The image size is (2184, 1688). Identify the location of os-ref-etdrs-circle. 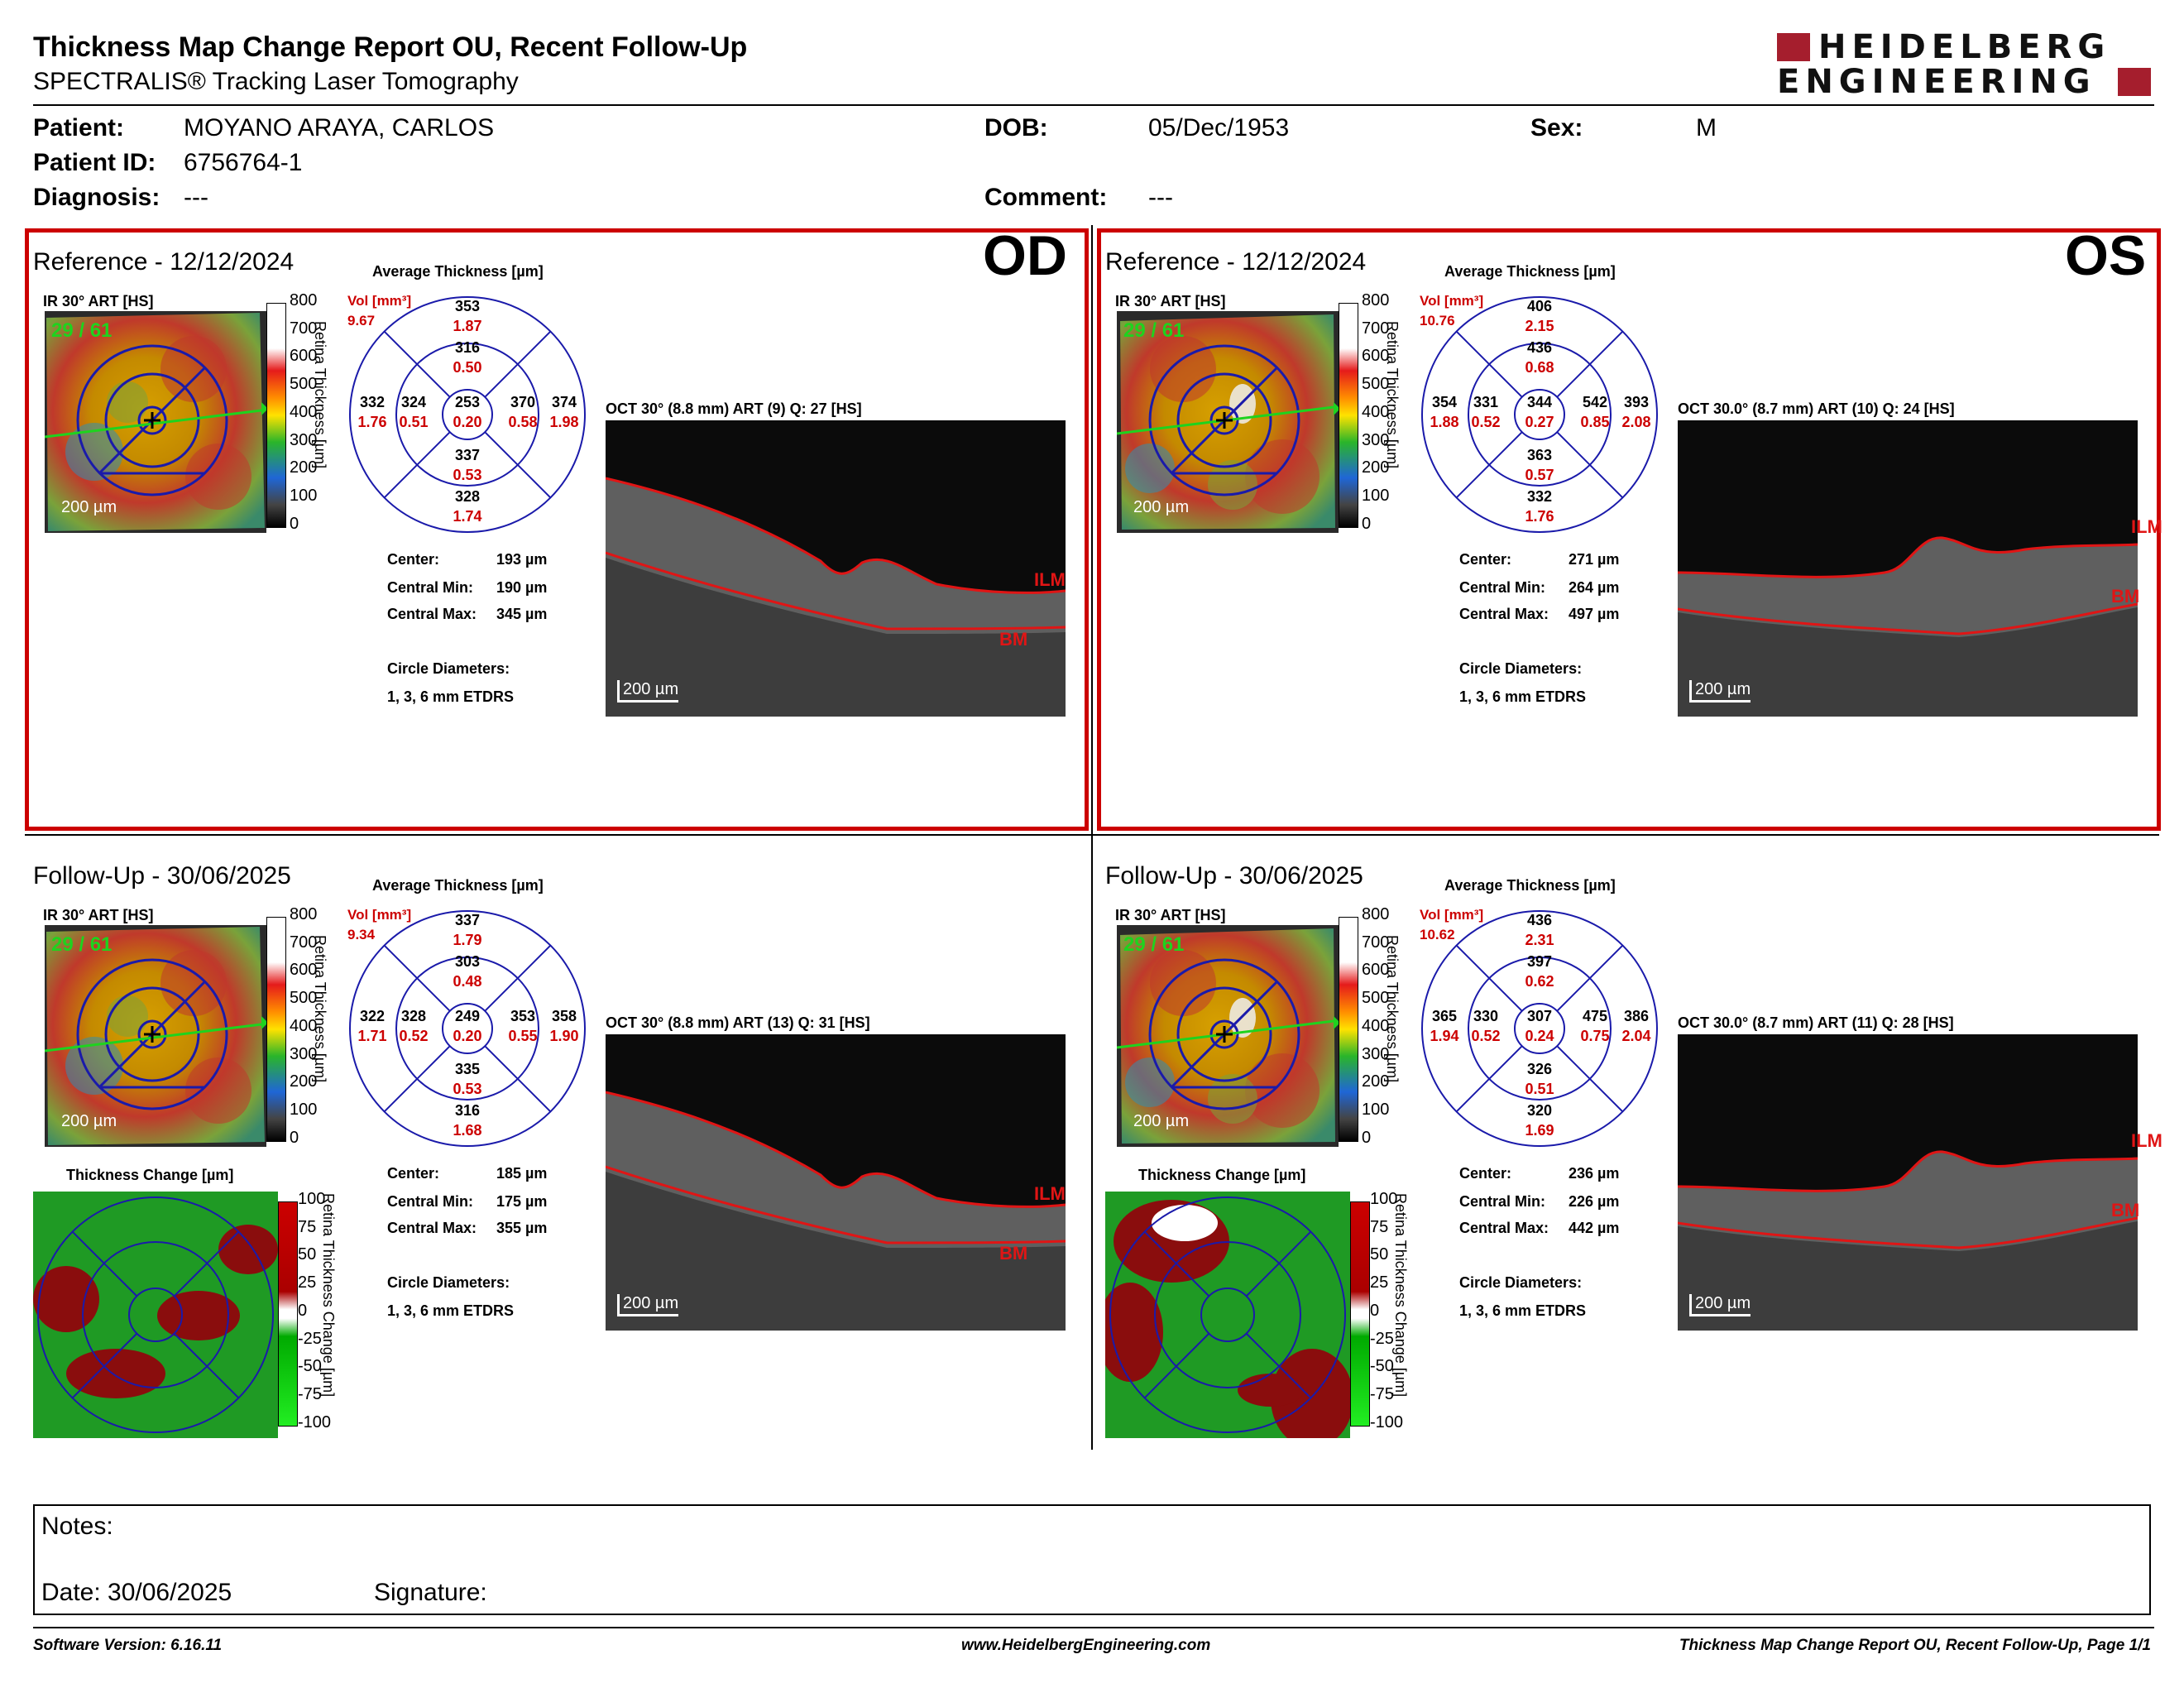
(1539, 414).